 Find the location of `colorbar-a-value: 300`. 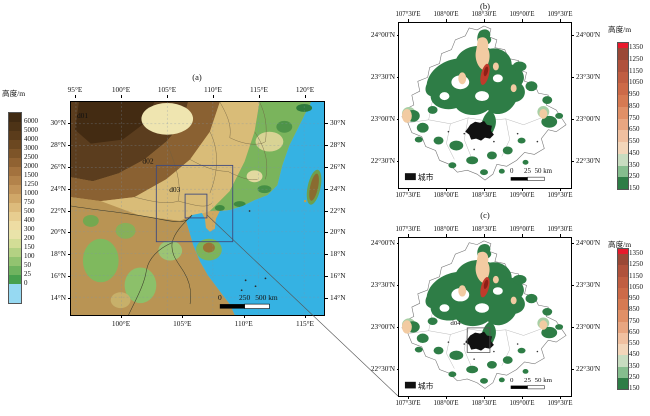

colorbar-a-value: 300 is located at coordinates (29, 229).